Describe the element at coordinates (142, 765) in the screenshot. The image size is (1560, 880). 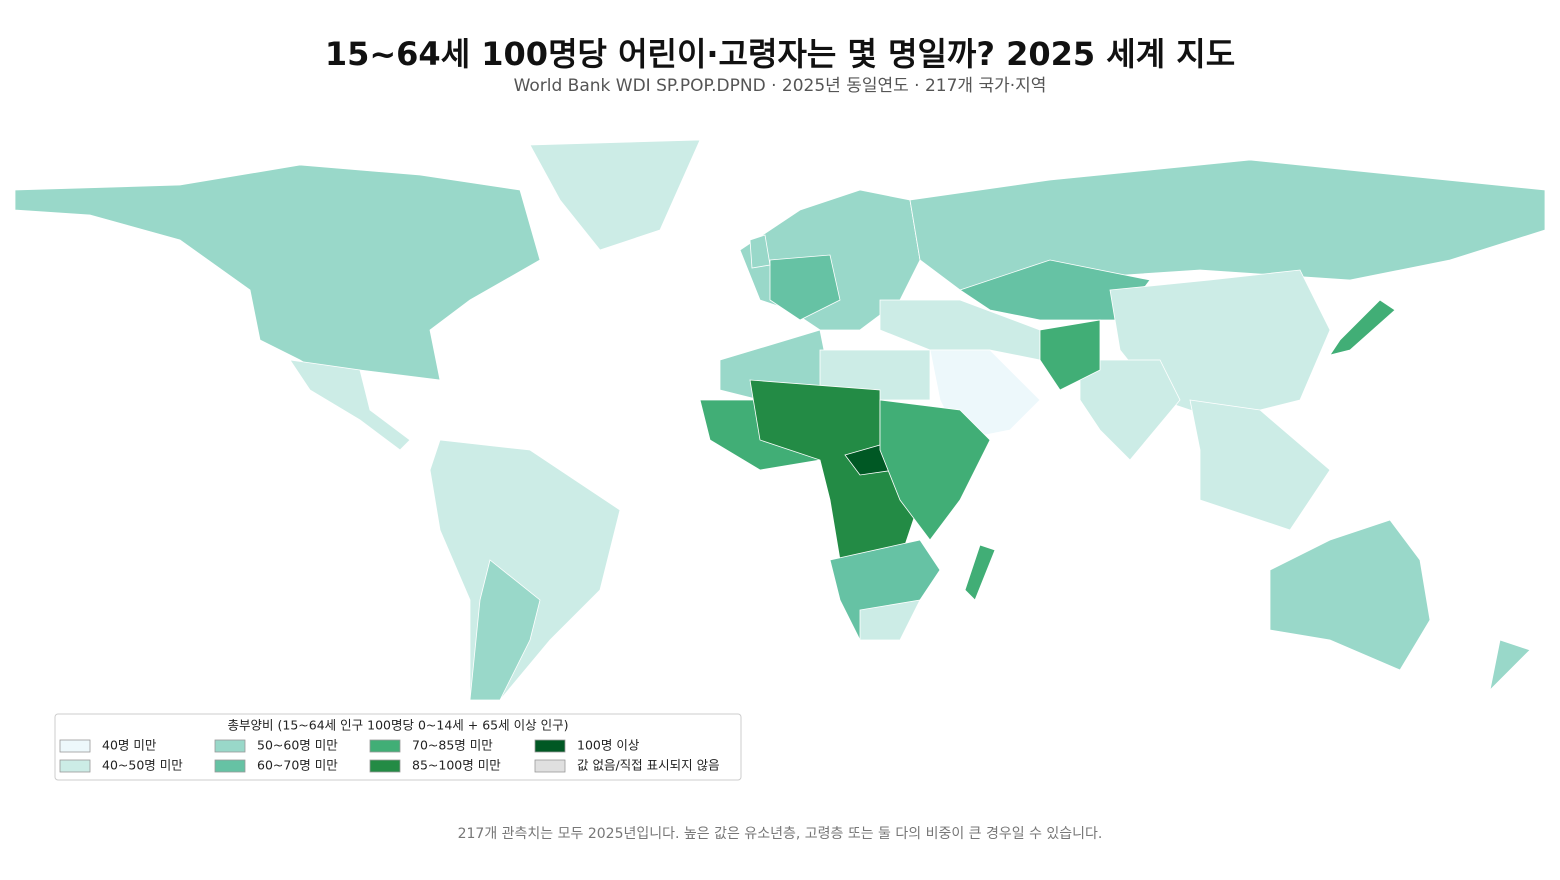
I see `legend-label: 40~50명 미만` at that location.